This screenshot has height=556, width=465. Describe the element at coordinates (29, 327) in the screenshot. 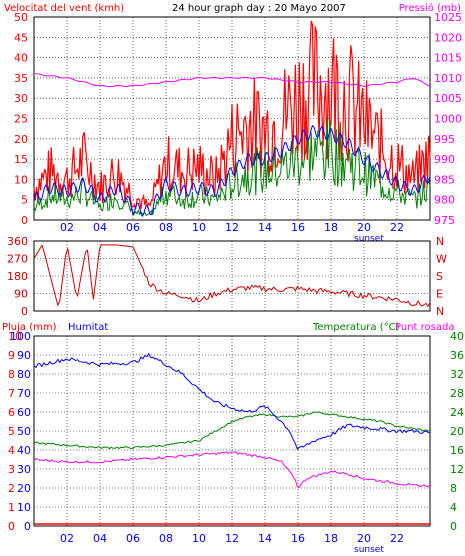

I see `rain-axis-title: Pluja (mm)` at that location.